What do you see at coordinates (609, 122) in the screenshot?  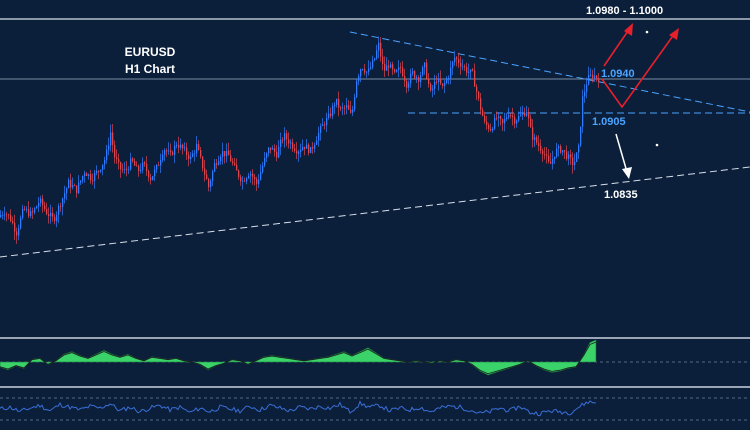 I see `pivot-level-label: 1.0905` at bounding box center [609, 122].